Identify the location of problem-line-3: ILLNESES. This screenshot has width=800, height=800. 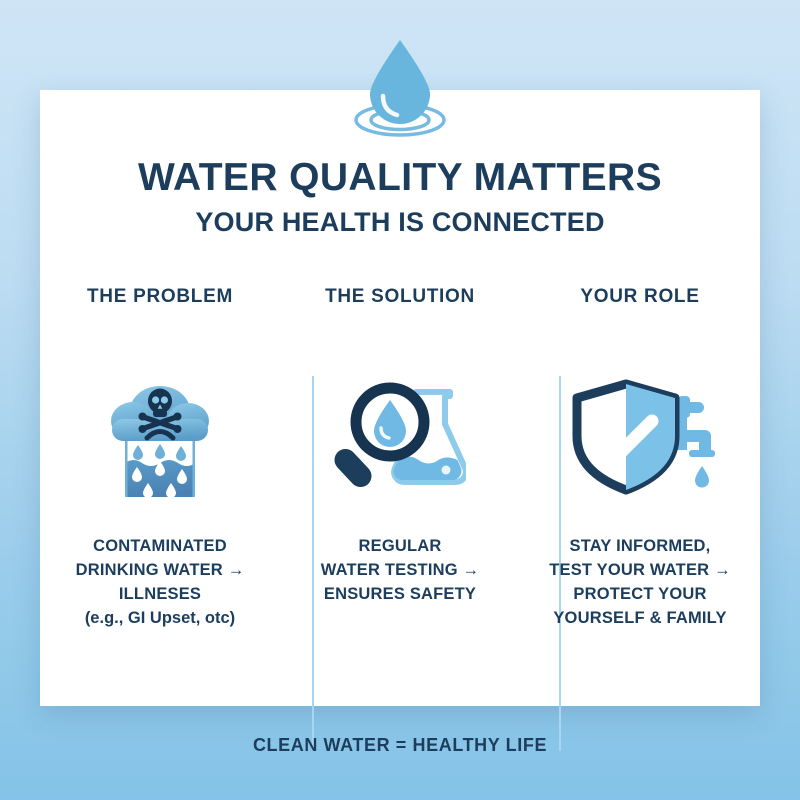
(160, 594).